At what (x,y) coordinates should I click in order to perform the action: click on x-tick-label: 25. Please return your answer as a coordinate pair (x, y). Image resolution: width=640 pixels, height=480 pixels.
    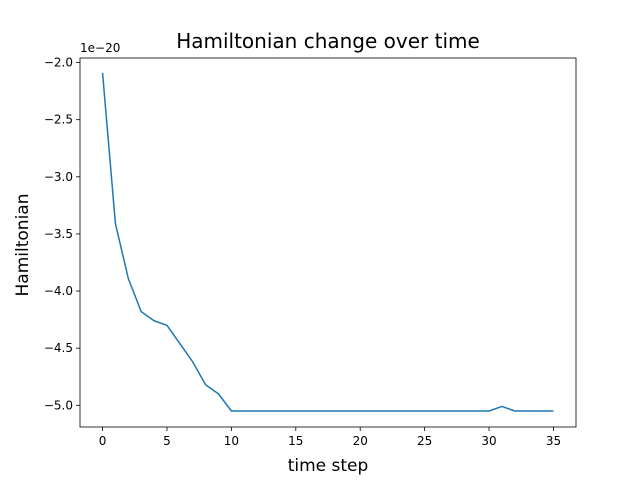
    Looking at the image, I should click on (424, 441).